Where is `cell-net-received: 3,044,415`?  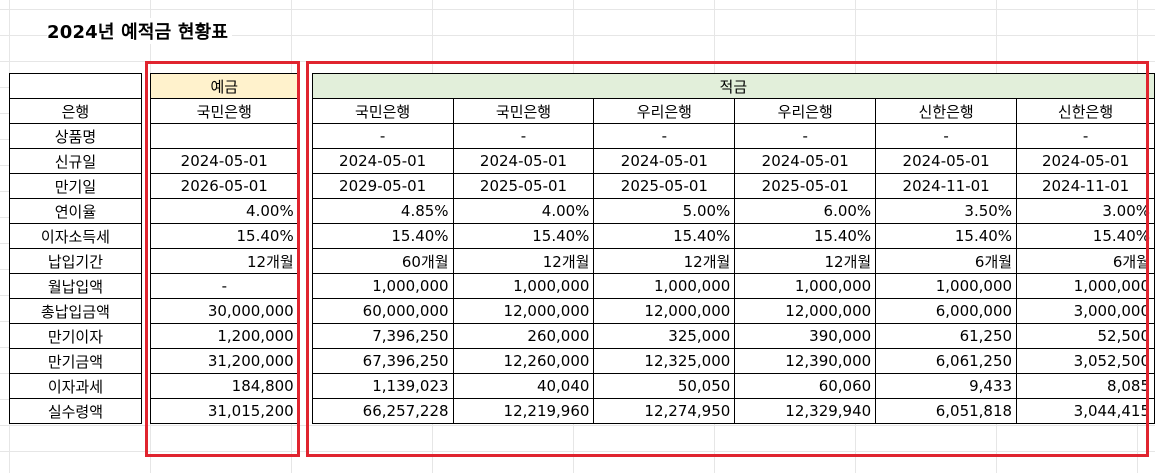 cell-net-received: 3,044,415 is located at coordinates (1085, 411).